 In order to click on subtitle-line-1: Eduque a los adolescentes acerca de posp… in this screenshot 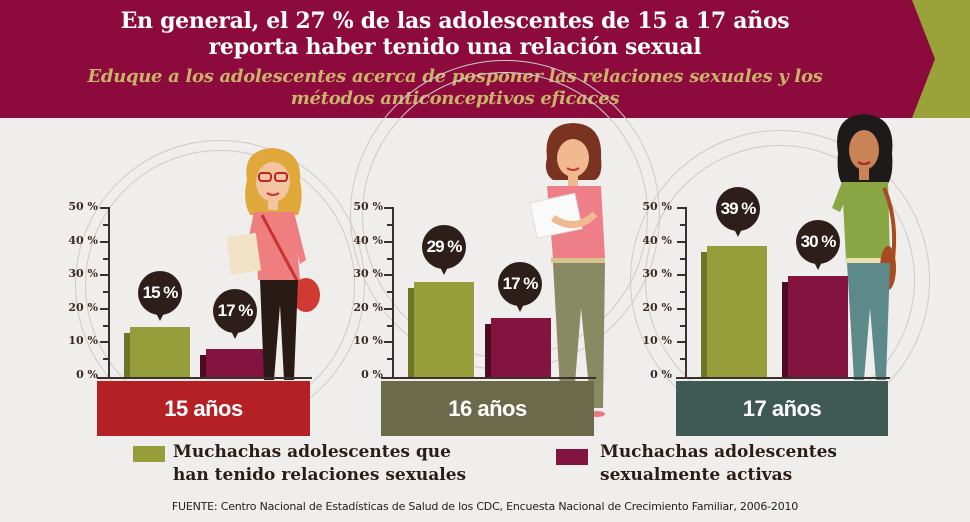, I will do `click(455, 76)`.